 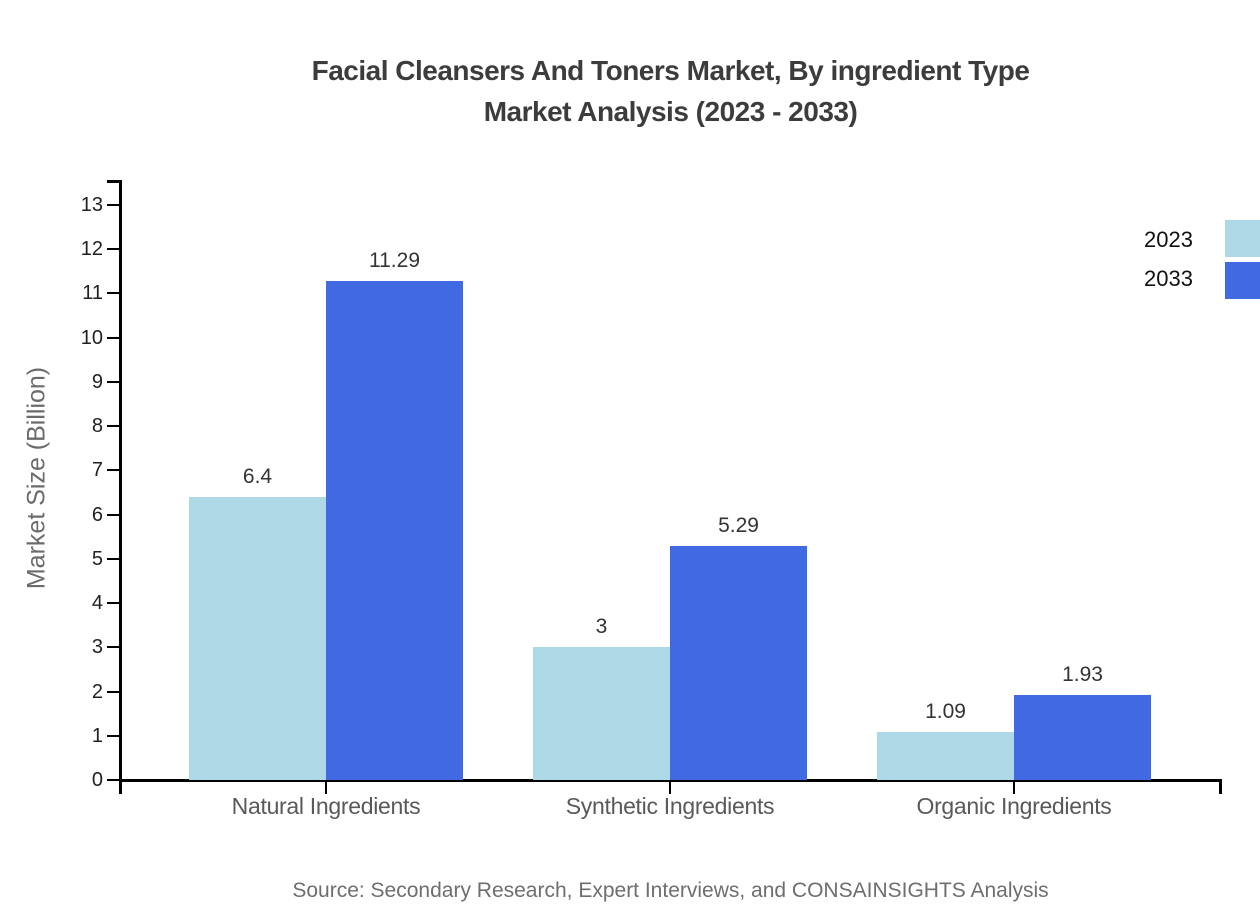 I want to click on y-tick-label: 12, so click(x=91, y=249).